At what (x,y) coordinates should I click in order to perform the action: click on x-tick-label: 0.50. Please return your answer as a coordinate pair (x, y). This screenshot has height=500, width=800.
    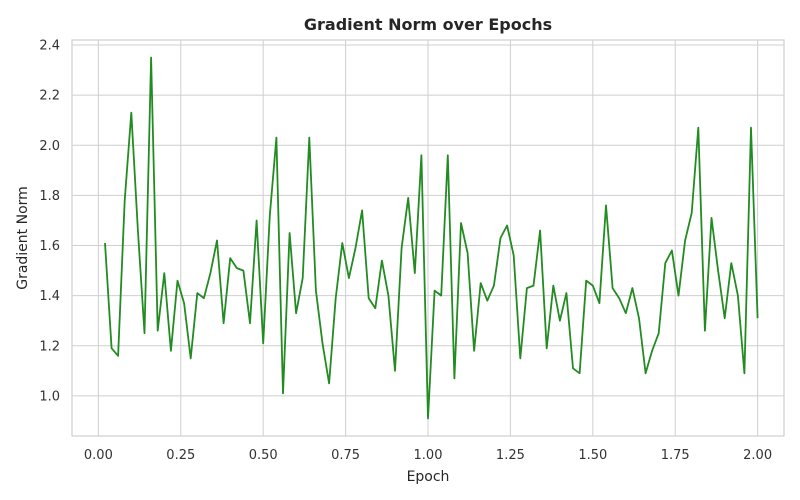
    Looking at the image, I should click on (263, 455).